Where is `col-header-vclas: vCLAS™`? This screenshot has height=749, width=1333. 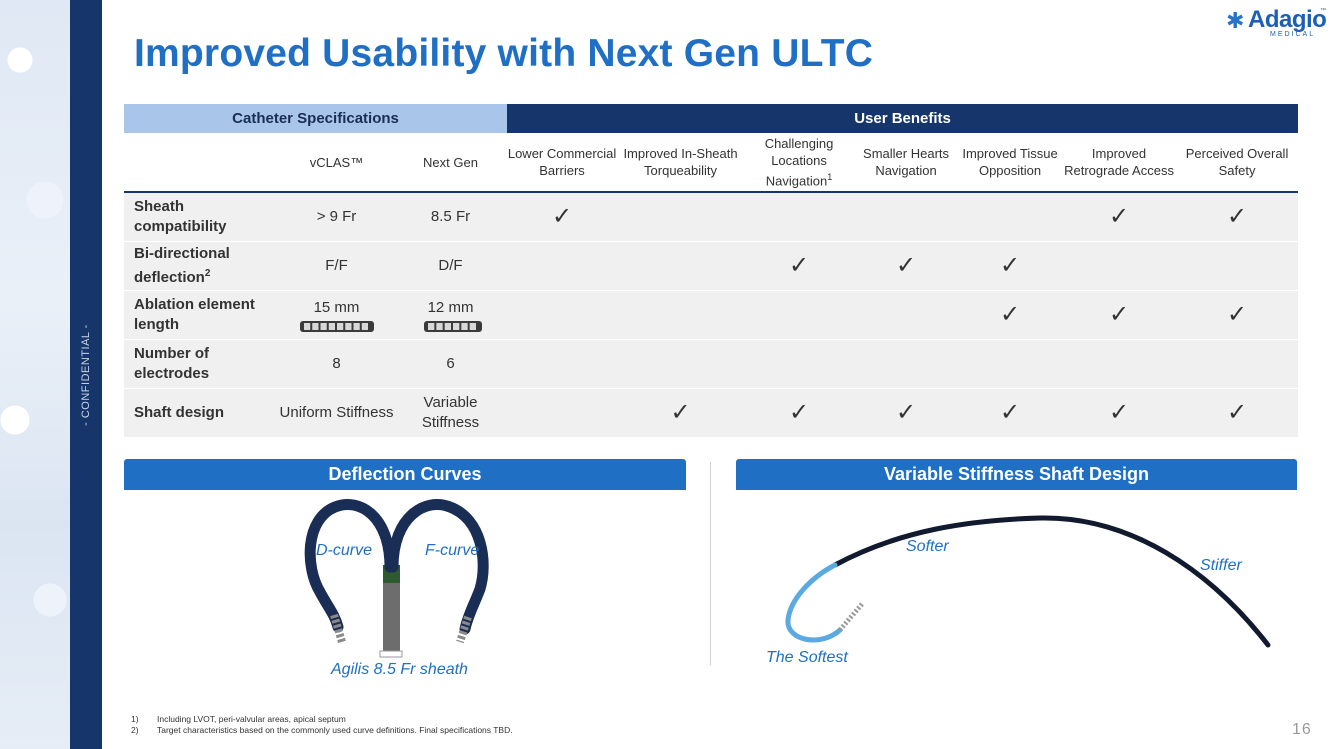
col-header-vclas: vCLAS™ is located at coordinates (336, 163).